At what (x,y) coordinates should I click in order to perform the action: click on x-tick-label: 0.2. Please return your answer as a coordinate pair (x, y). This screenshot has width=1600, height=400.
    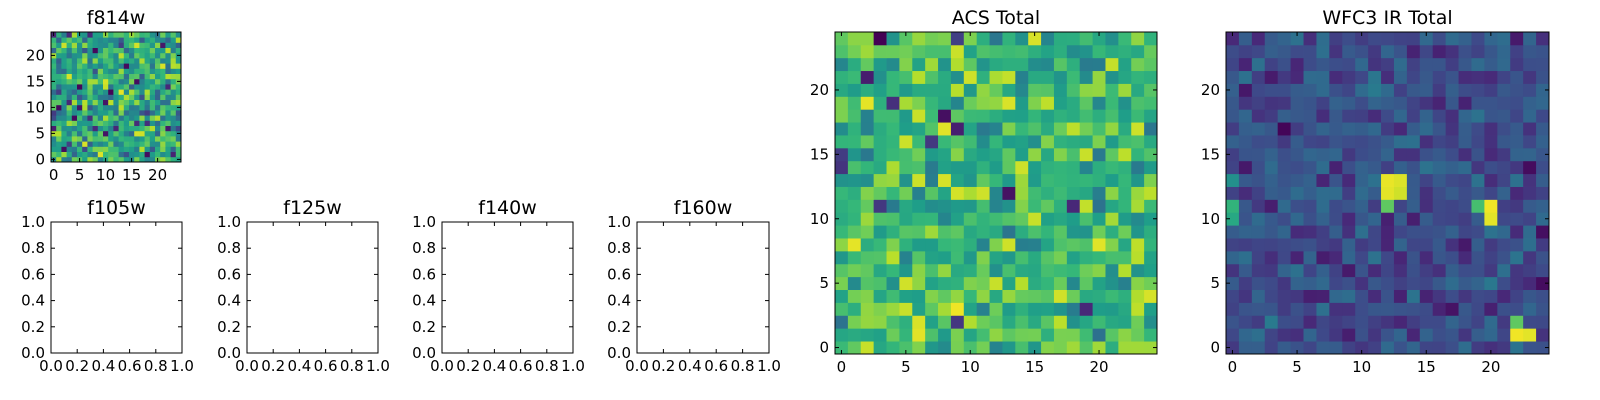
    Looking at the image, I should click on (77, 366).